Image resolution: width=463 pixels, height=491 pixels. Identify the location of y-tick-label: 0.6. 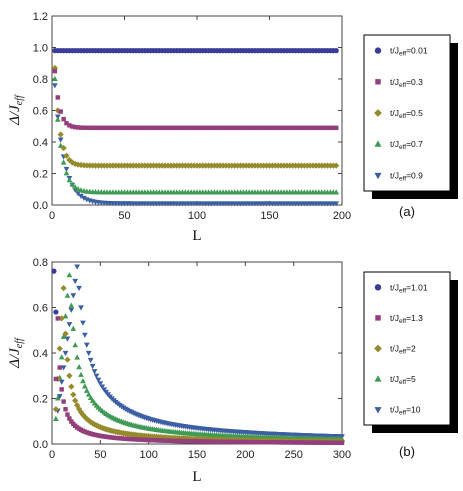
(40, 309).